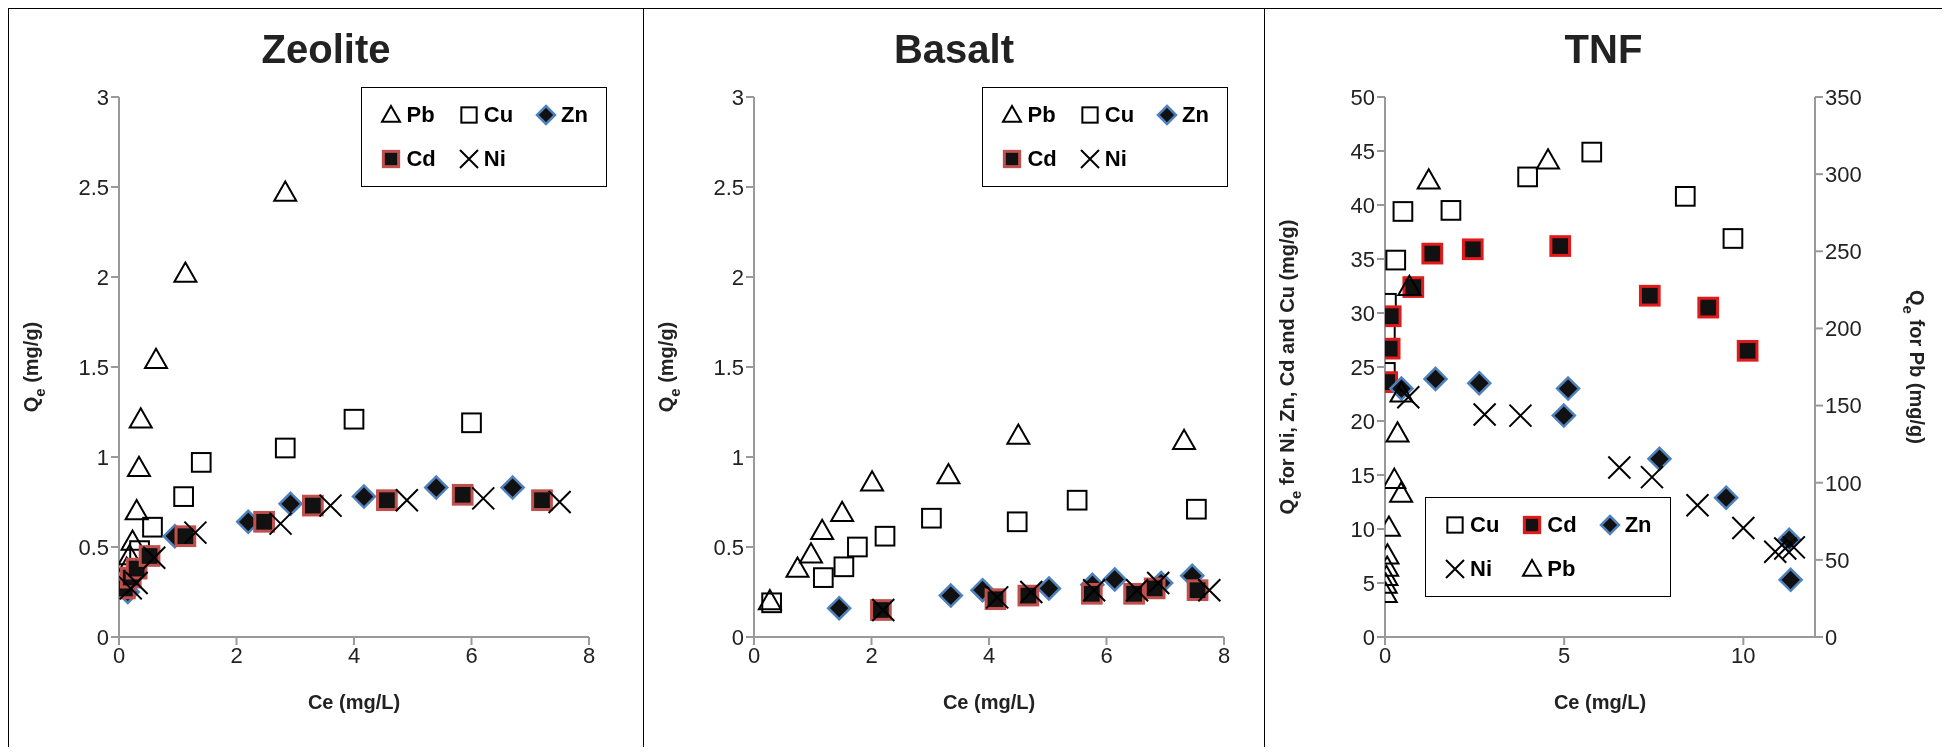 This screenshot has height=755, width=1950. I want to click on y-tick-label: 40, so click(1362, 205).